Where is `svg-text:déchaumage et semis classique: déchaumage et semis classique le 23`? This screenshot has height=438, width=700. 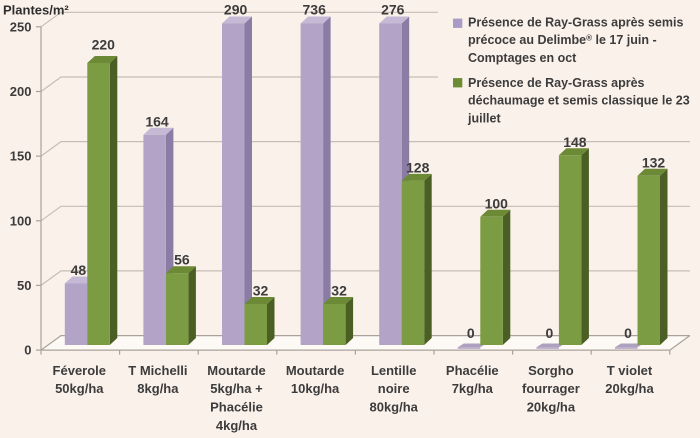 svg-text:déchaumage et semis classique: déchaumage et semis classique le 23 is located at coordinates (579, 101).